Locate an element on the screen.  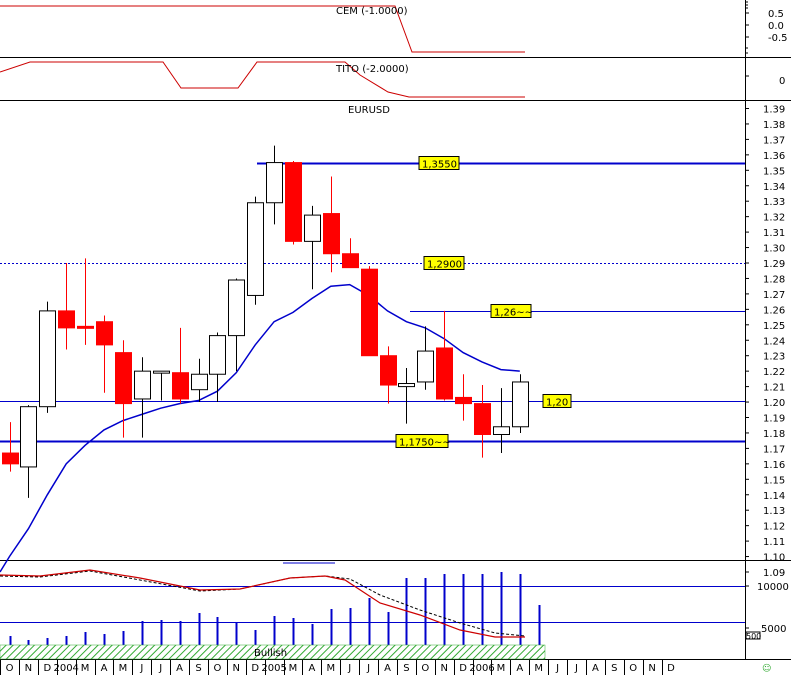
lower-indicator-panel: 10000 5000 500 is located at coordinates (394, 603).